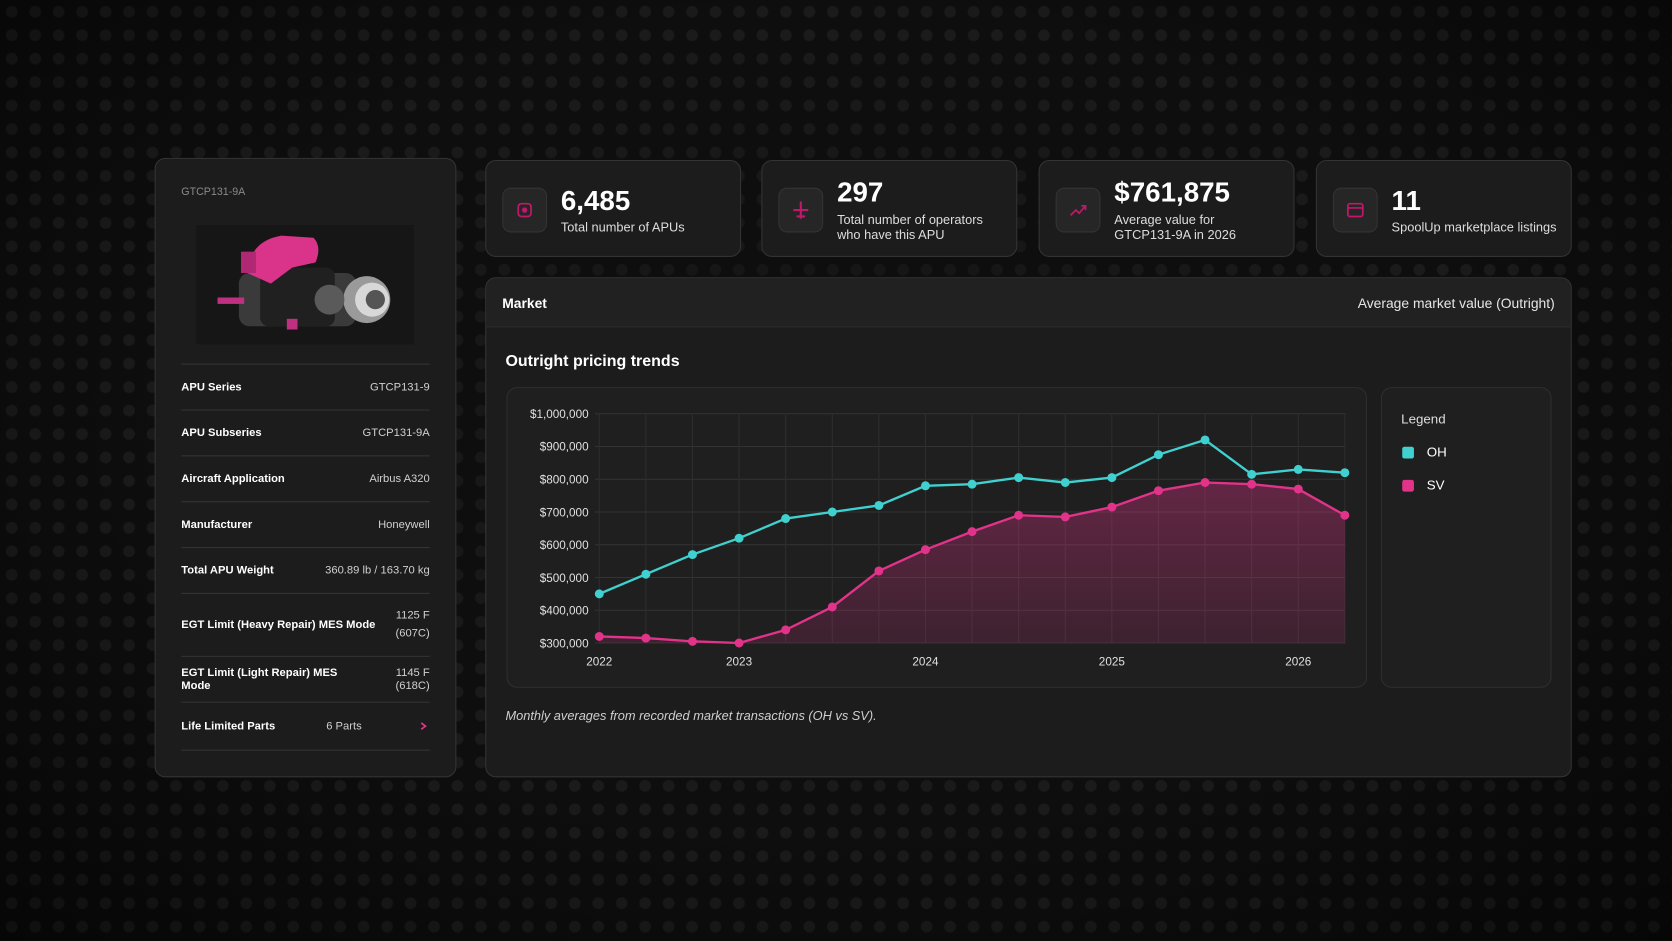 The height and width of the screenshot is (941, 1672). Describe the element at coordinates (1424, 452) in the screenshot. I see `legend-item: OH` at that location.